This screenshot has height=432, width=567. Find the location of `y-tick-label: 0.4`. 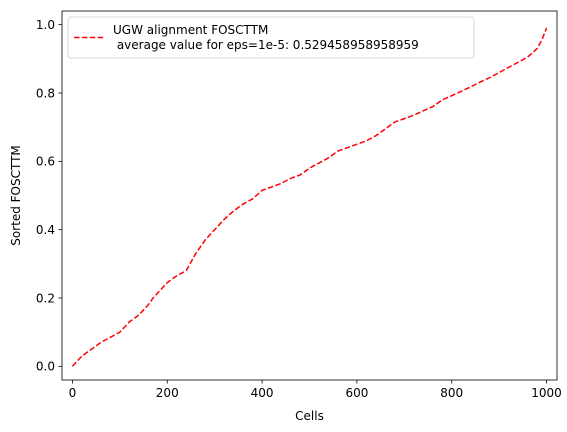

y-tick-label: 0.4 is located at coordinates (45, 230).